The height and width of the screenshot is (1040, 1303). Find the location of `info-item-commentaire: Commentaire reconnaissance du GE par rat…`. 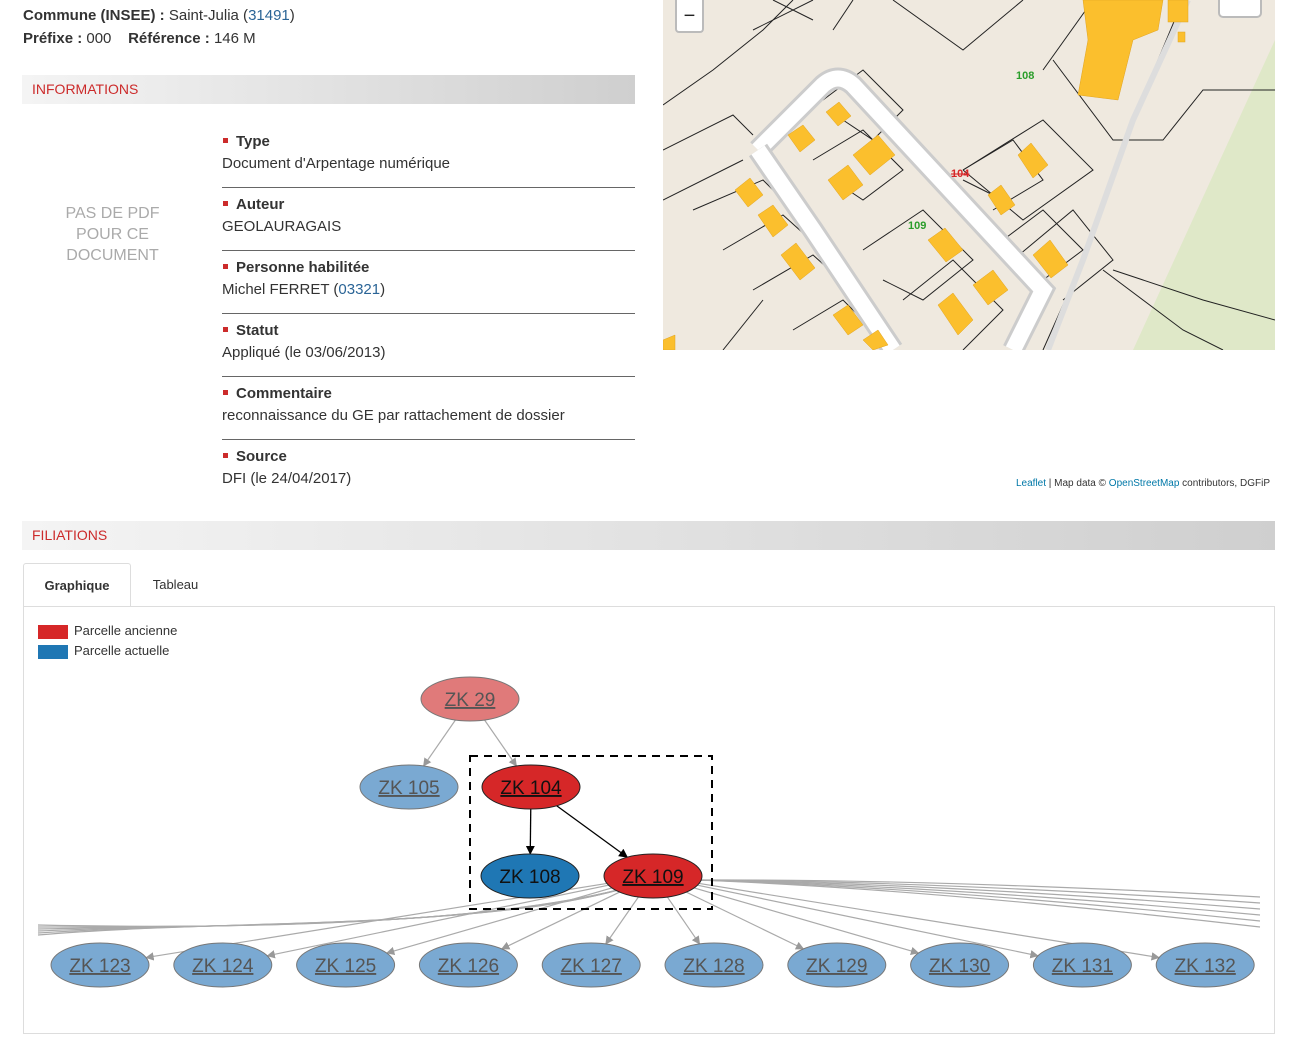

info-item-commentaire: Commentaire reconnaissance du GE par rat… is located at coordinates (428, 408).